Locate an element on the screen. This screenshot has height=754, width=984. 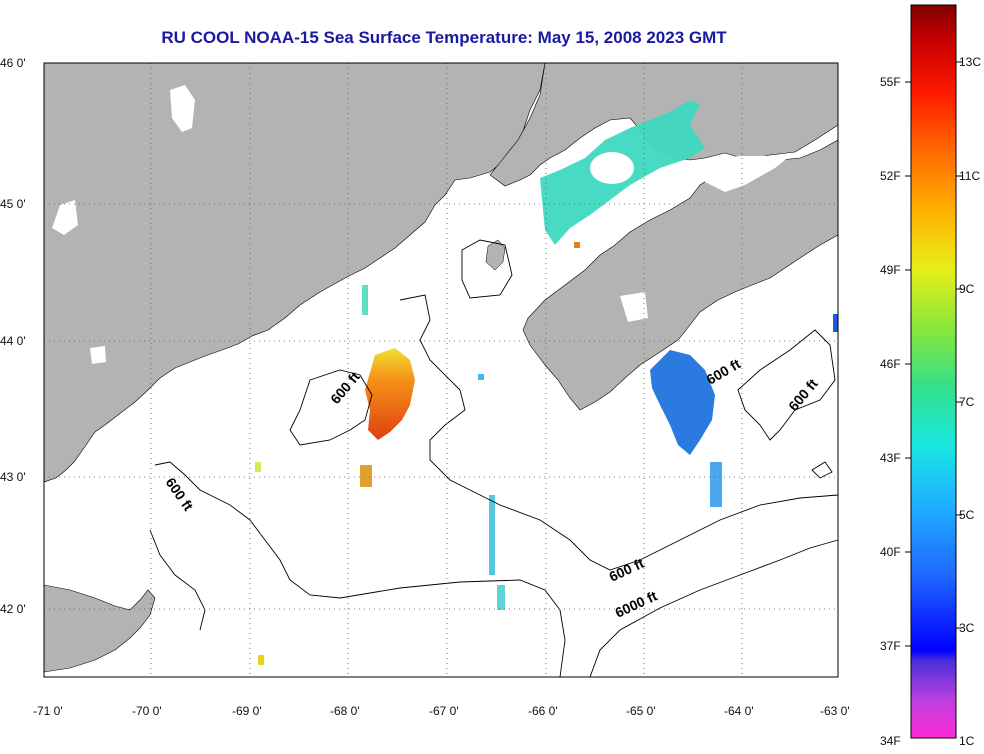
contour-gulf-inner is located at coordinates (487, 269).